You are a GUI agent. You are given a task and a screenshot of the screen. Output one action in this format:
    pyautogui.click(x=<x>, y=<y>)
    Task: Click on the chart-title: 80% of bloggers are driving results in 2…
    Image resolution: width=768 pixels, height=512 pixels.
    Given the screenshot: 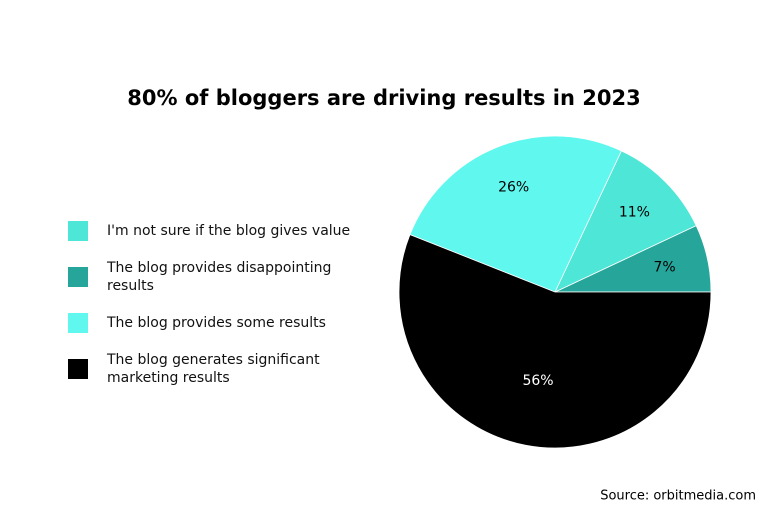 What is the action you would take?
    pyautogui.click(x=383, y=98)
    